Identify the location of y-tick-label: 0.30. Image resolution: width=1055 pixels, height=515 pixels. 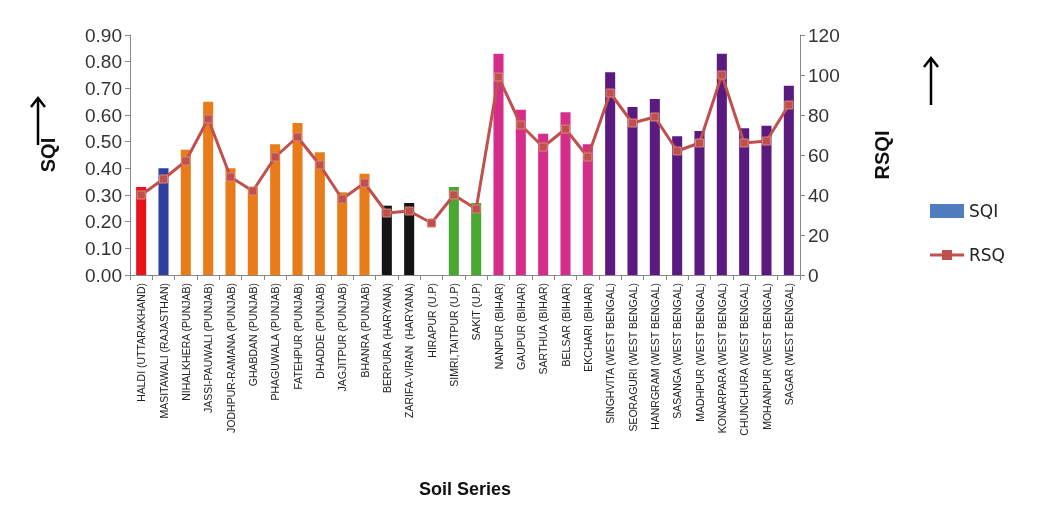
(103, 195).